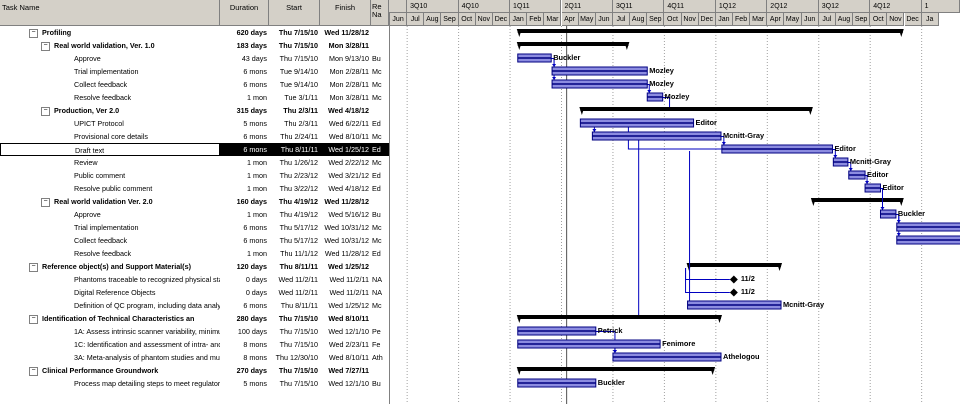  I want to click on duration-cell: 0 days, so click(256, 292).